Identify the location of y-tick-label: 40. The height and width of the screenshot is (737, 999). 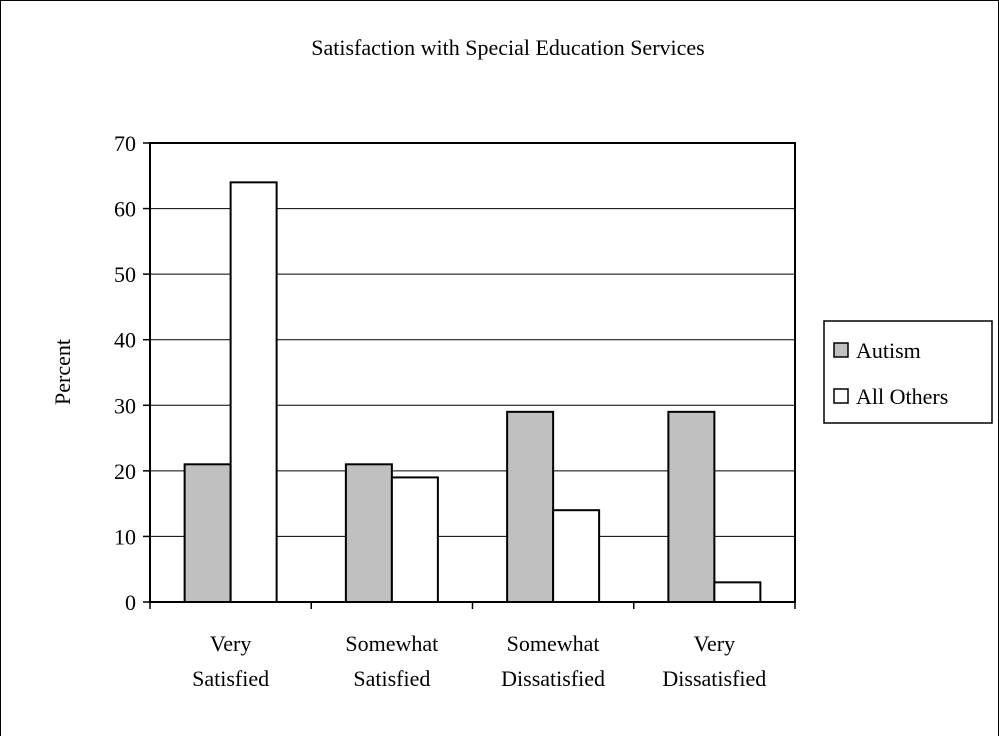
(125, 340).